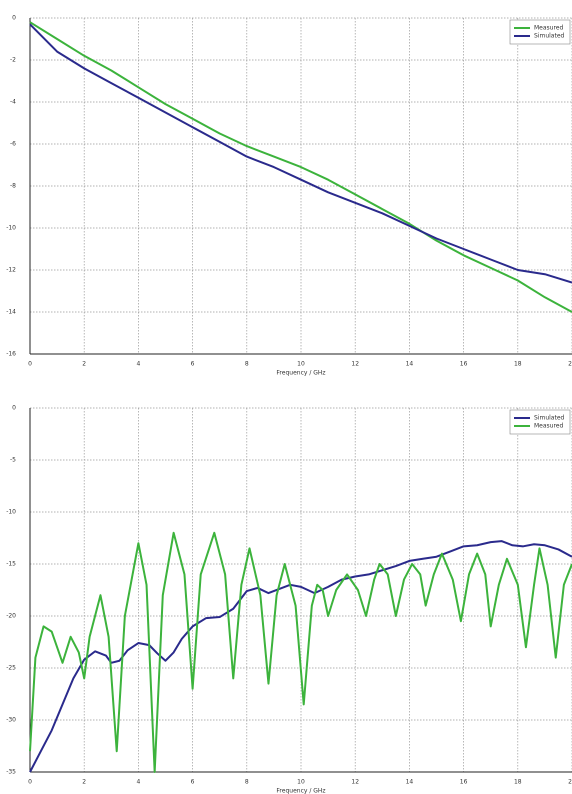 The width and height of the screenshot is (572, 794). Describe the element at coordinates (11, 270) in the screenshot. I see `y-tick-label: -12` at that location.